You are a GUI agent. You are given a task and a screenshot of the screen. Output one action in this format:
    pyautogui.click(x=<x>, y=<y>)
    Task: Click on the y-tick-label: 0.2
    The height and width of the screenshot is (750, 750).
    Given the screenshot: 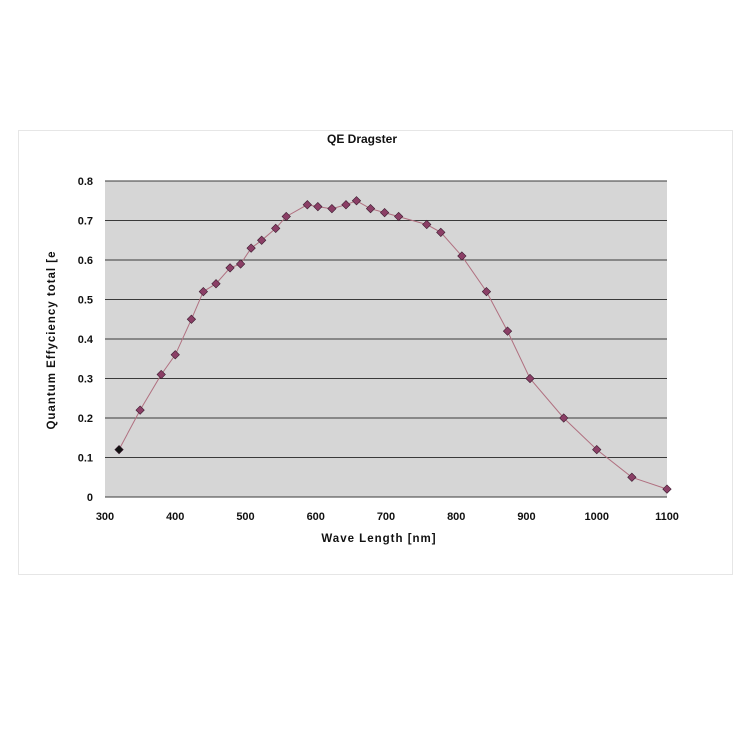 What is the action you would take?
    pyautogui.click(x=85, y=419)
    